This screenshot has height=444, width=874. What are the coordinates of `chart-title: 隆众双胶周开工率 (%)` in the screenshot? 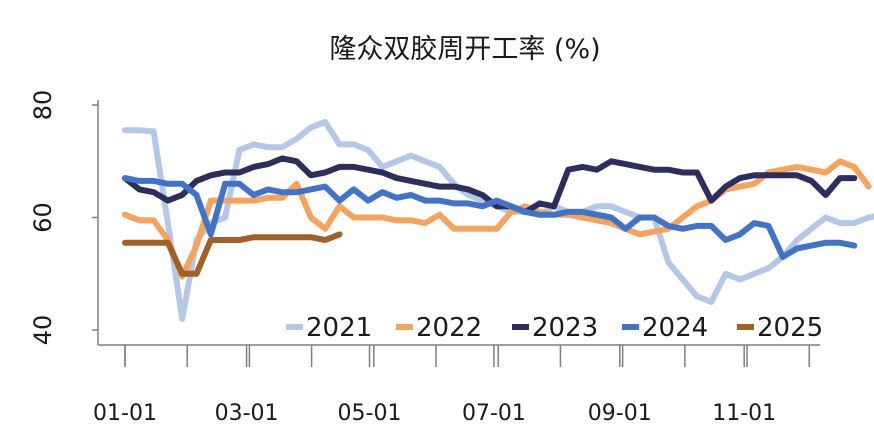 It's located at (464, 49).